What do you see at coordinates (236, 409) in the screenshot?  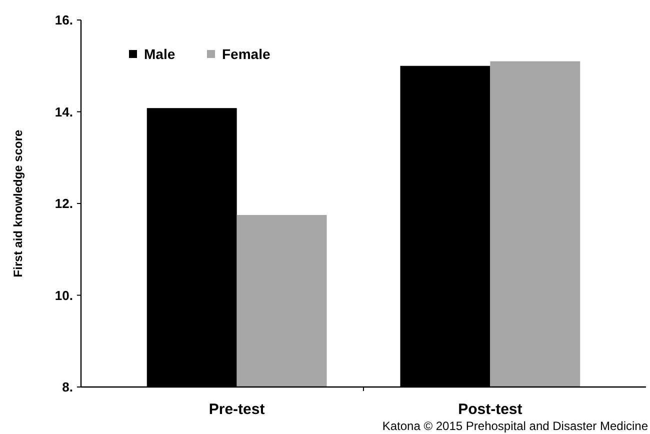 I see `x-tick-label: Pre-test` at bounding box center [236, 409].